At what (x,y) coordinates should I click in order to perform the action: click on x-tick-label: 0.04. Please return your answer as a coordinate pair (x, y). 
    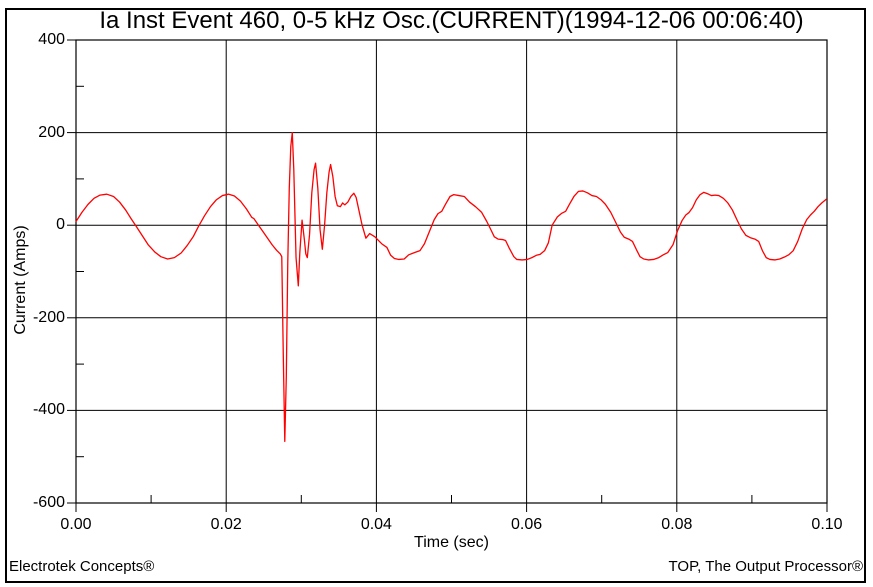
    Looking at the image, I should click on (376, 524).